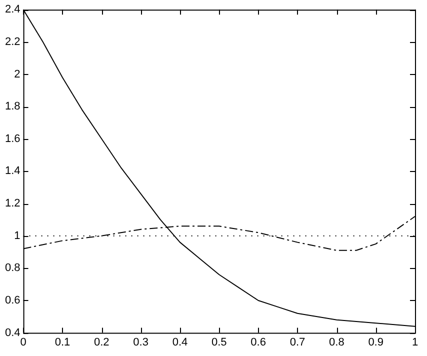  I want to click on y-tick-label: 0.8, so click(12, 268).